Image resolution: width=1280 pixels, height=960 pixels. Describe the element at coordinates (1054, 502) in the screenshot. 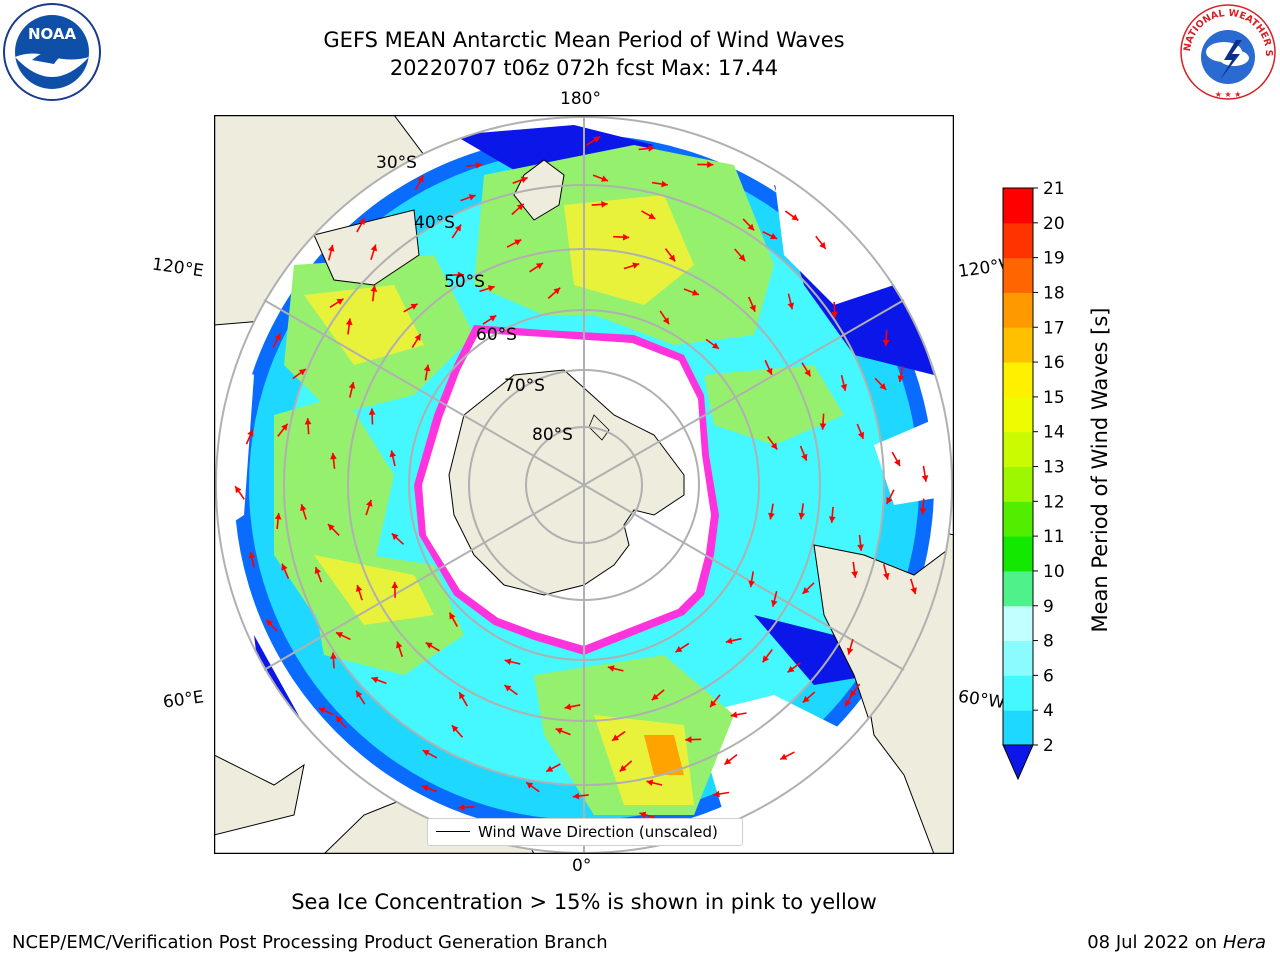

I see `colorbar-tick-label: 12` at that location.